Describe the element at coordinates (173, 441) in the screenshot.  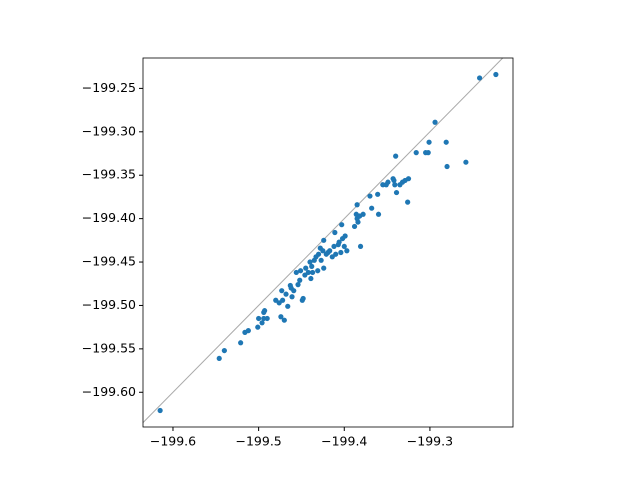
I see `x-tick-label: −199.6` at that location.